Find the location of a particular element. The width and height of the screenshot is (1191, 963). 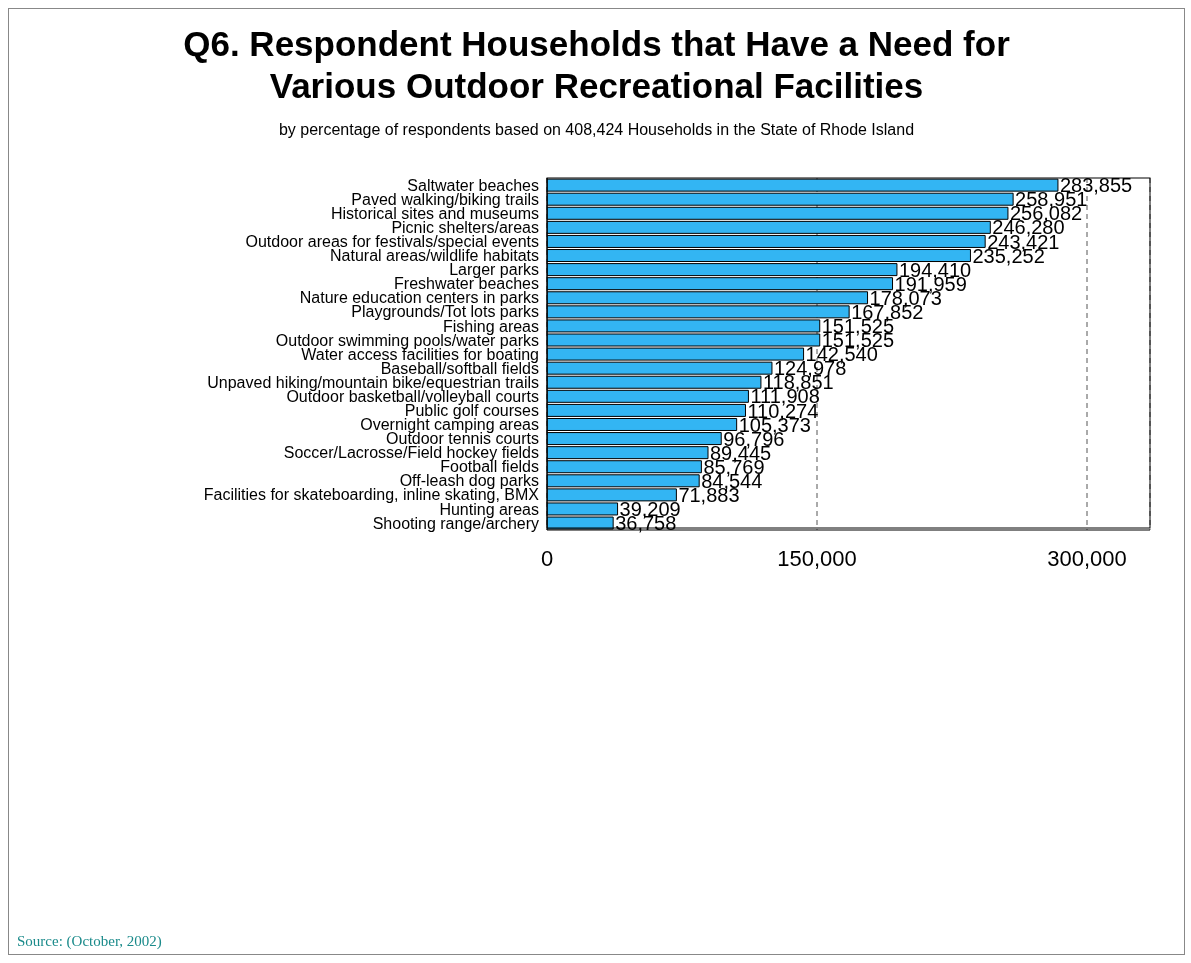

x-tick-label: 150,000 is located at coordinates (817, 558).